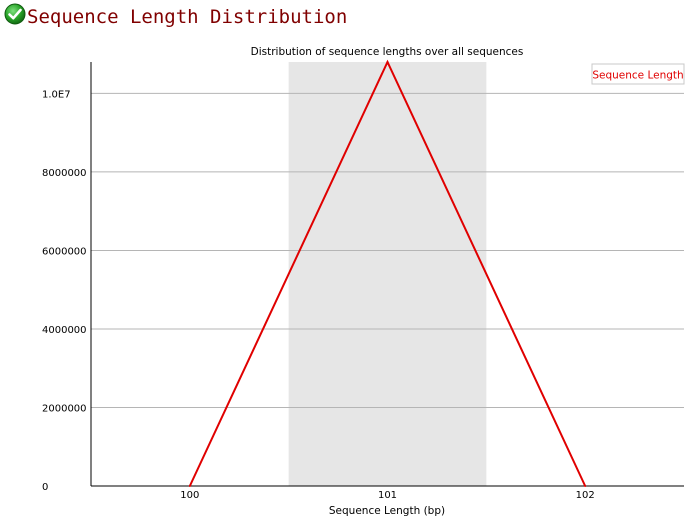 Image resolution: width=690 pixels, height=519 pixels. What do you see at coordinates (64, 330) in the screenshot?
I see `y-tick-label: 4000000` at bounding box center [64, 330].